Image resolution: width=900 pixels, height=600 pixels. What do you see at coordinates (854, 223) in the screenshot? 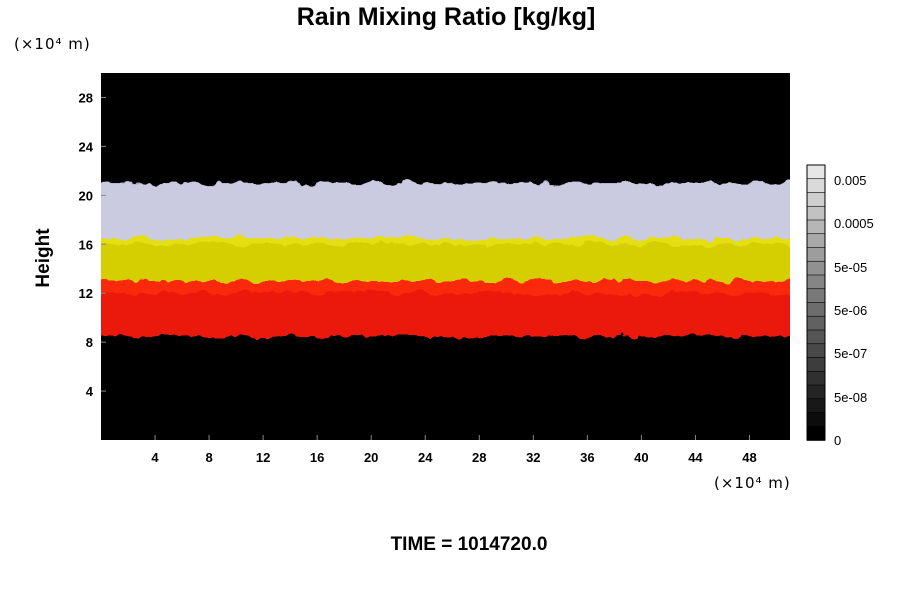
I see `colorbar-tick-label: 0.0005` at bounding box center [854, 223].